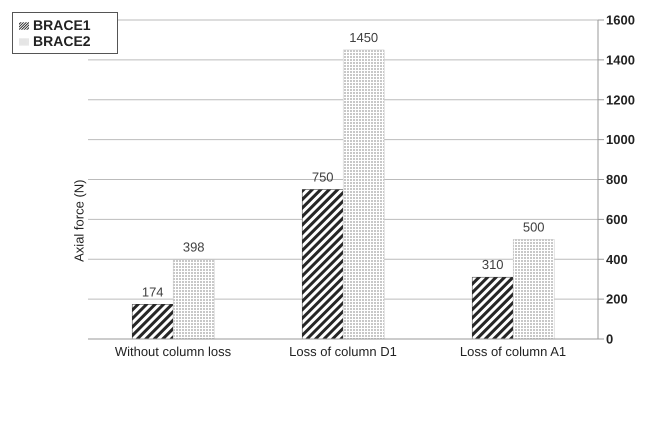 Image resolution: width=672 pixels, height=429 pixels. Describe the element at coordinates (153, 292) in the screenshot. I see `data-label: 174` at that location.